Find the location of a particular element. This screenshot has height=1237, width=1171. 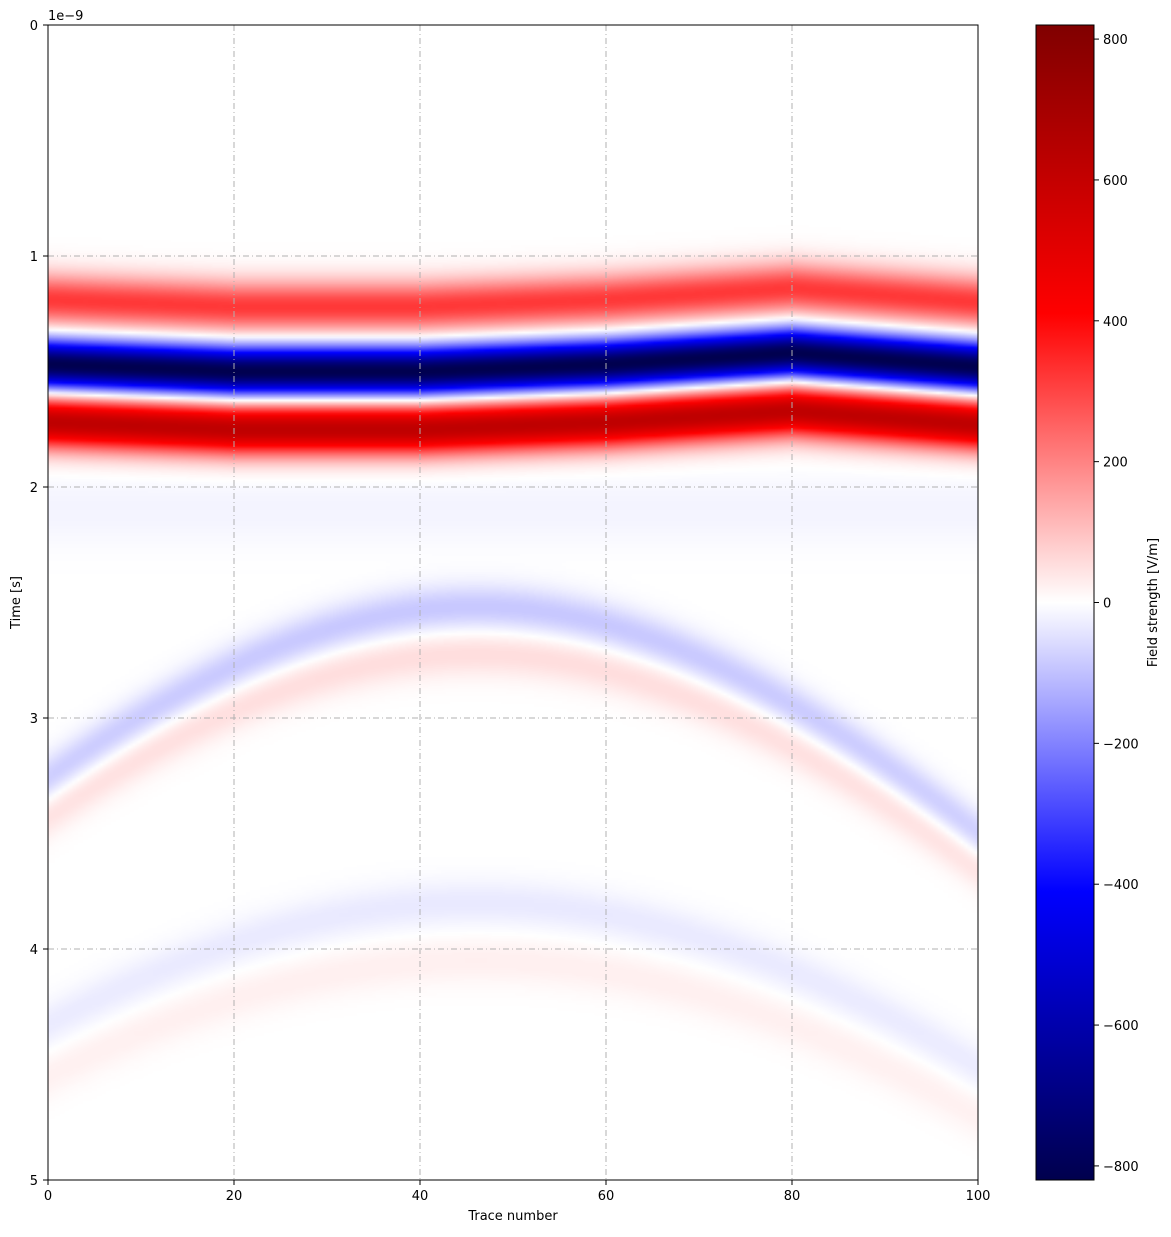

x-tick-label: 20 is located at coordinates (234, 1196).